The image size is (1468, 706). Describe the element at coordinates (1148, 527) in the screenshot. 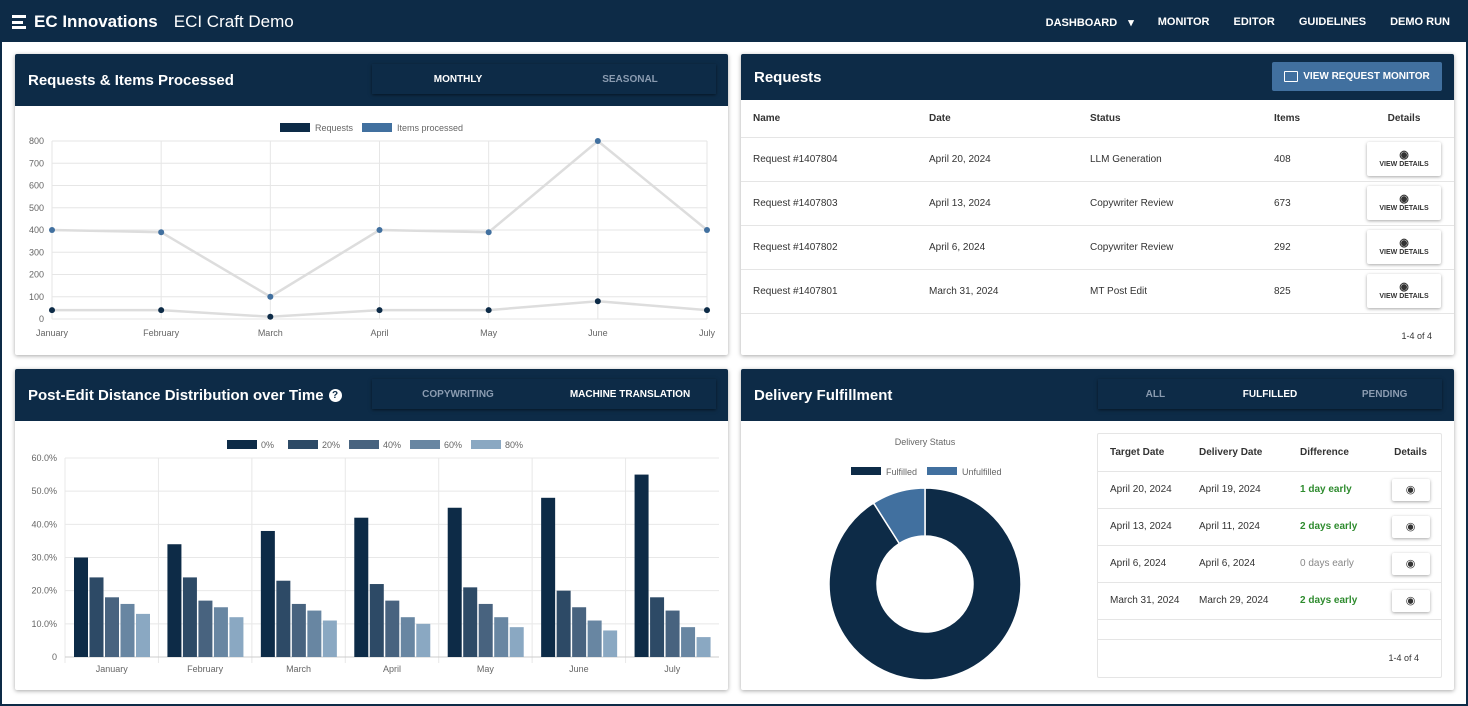

I see `cell-target-date: April 13, 2024` at that location.